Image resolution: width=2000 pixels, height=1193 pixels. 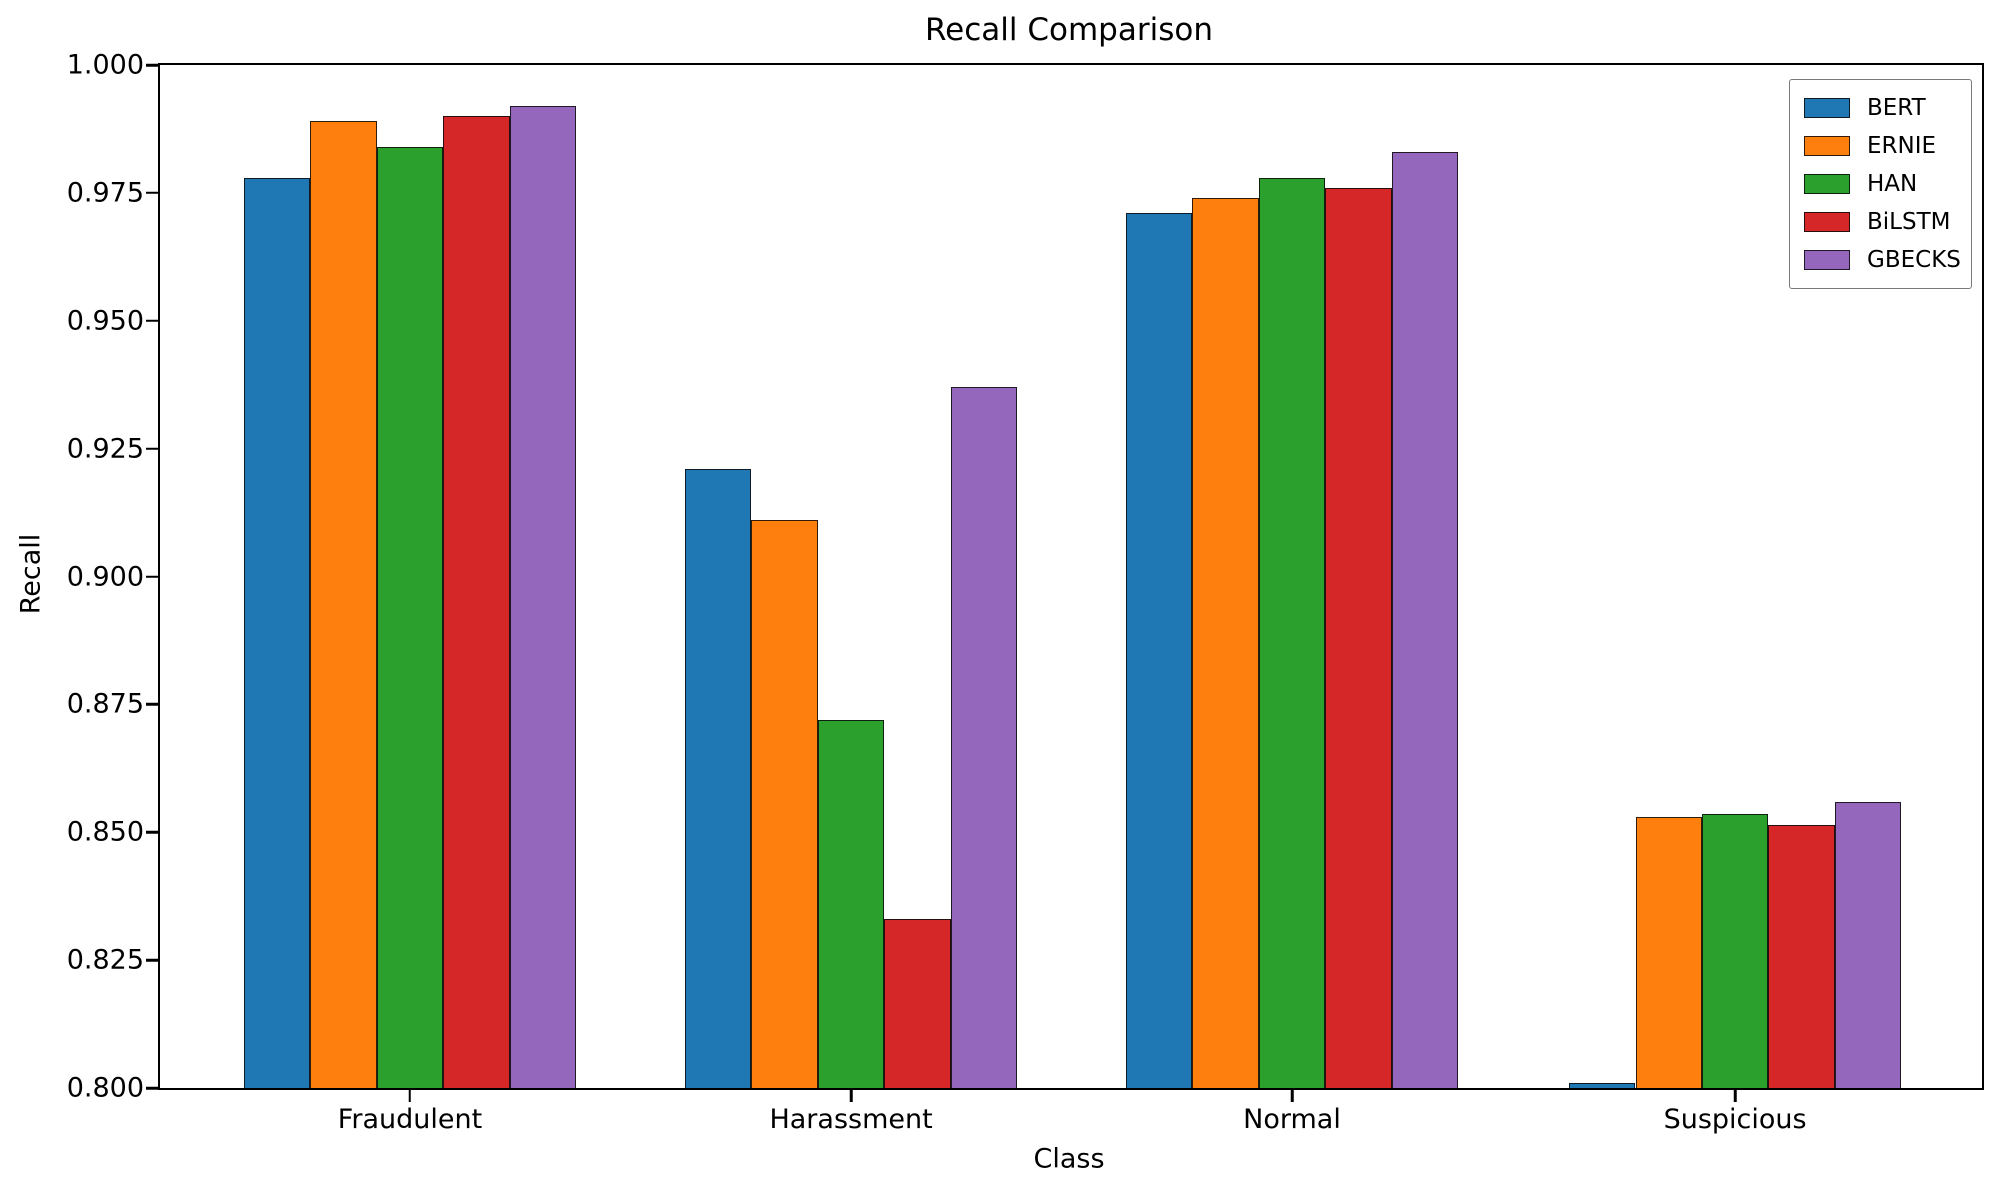 I want to click on legend-item-bilstm: BiLSTM, so click(x=1880, y=222).